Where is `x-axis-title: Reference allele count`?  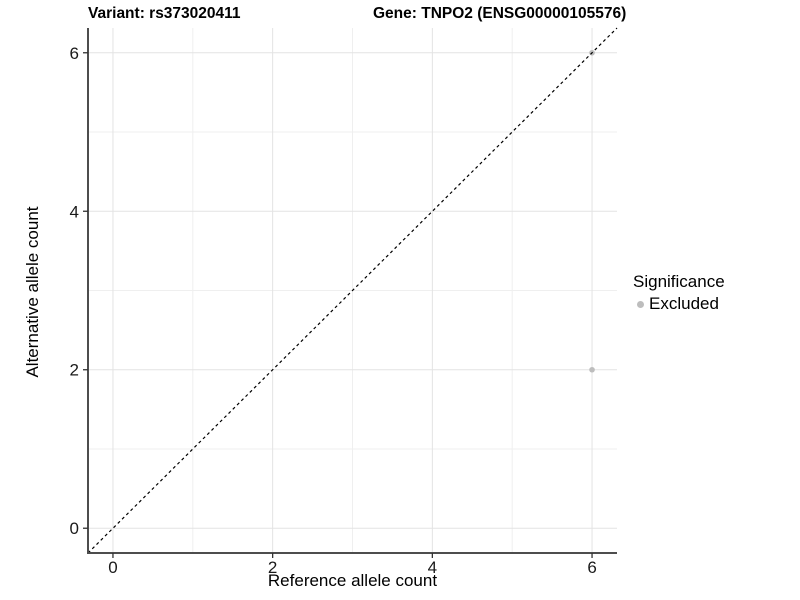
x-axis-title: Reference allele count is located at coordinates (352, 580).